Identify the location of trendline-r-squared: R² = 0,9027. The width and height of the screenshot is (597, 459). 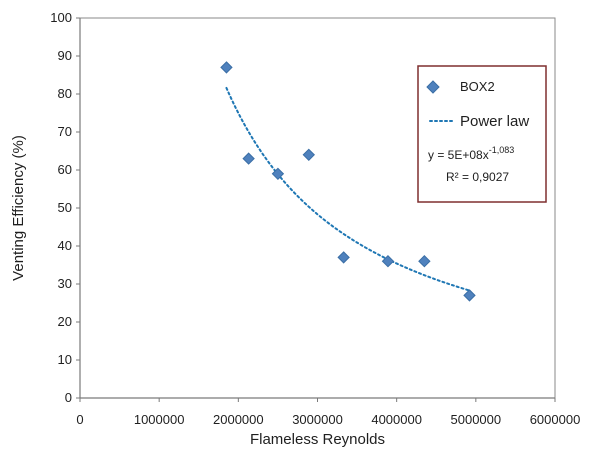
(477, 177).